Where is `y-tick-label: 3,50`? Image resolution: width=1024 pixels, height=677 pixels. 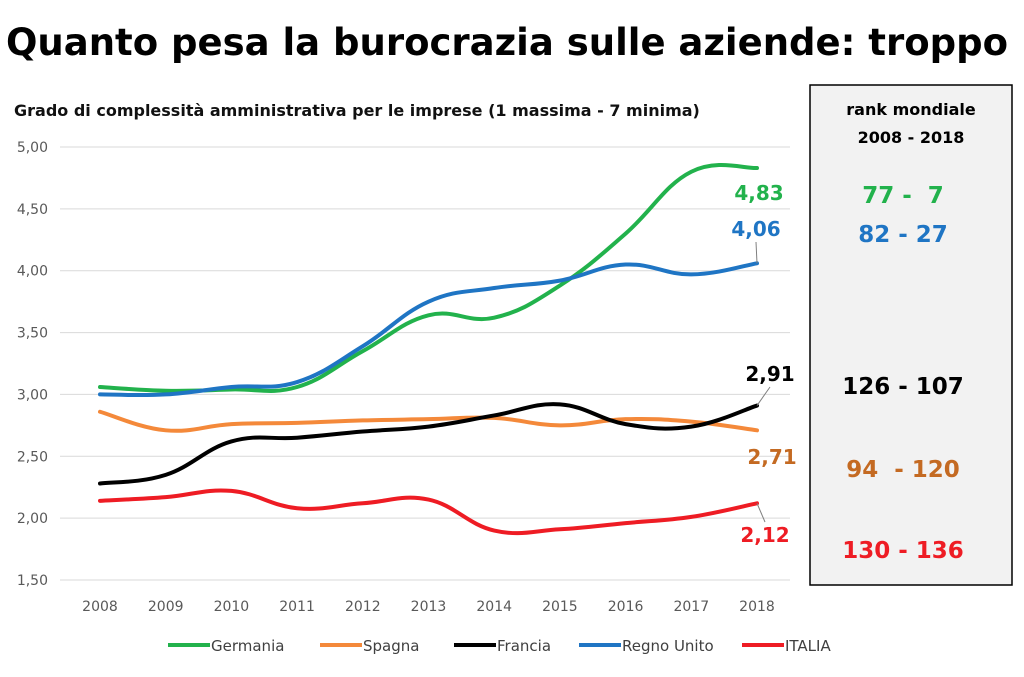
y-tick-label: 3,50 is located at coordinates (32, 334).